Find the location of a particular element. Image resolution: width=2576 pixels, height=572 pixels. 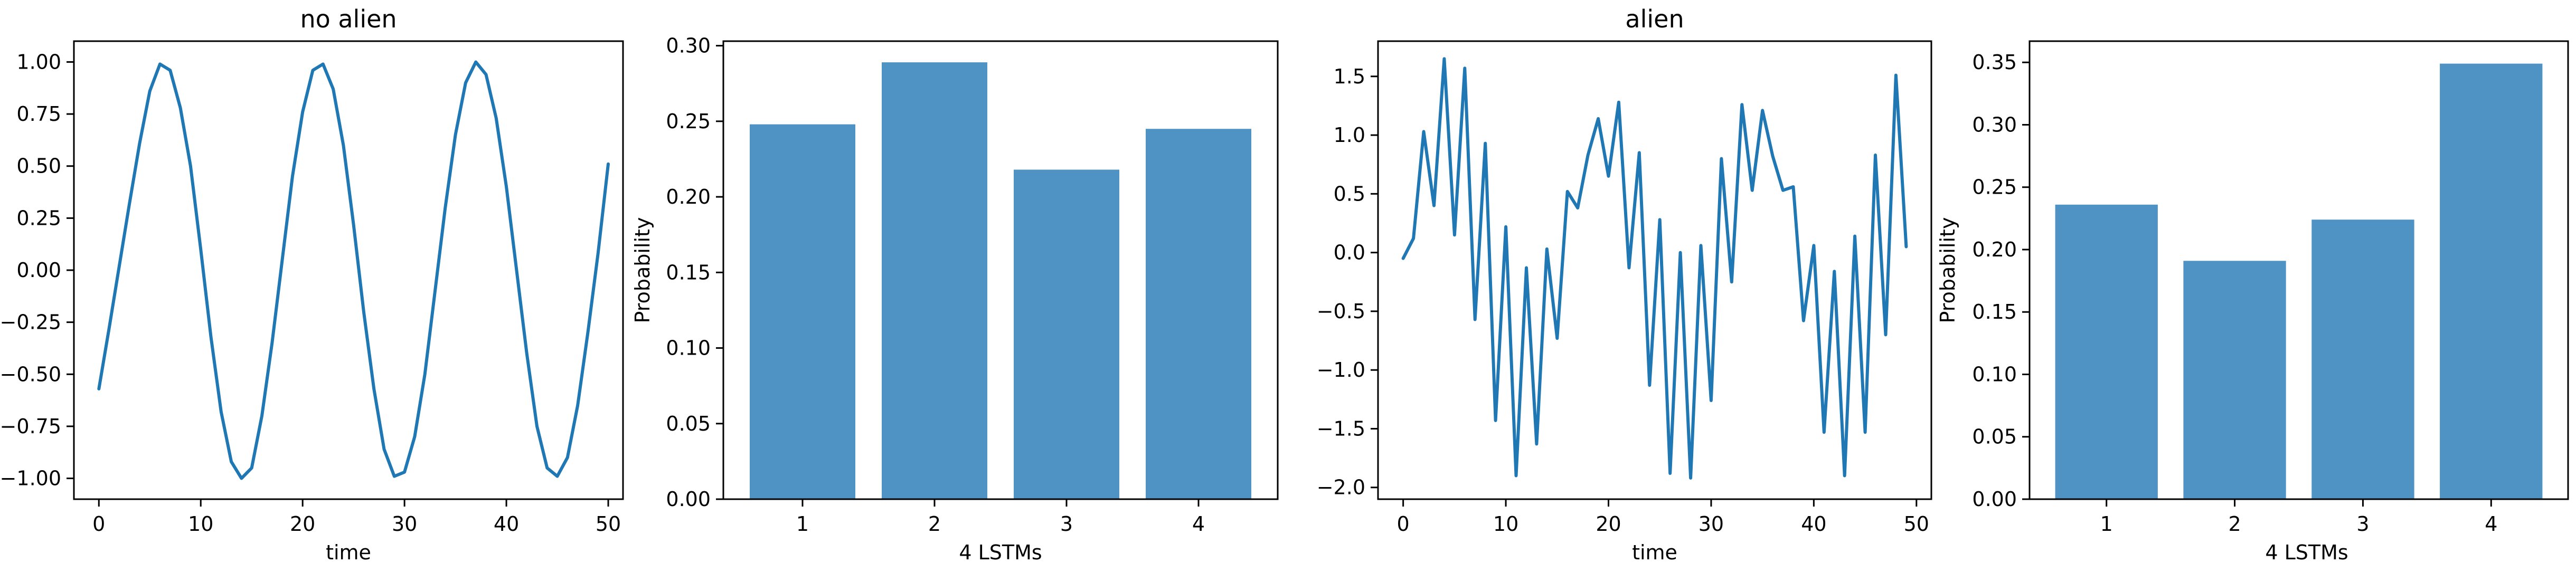

y-tick-label: 0.50 is located at coordinates (38, 166).